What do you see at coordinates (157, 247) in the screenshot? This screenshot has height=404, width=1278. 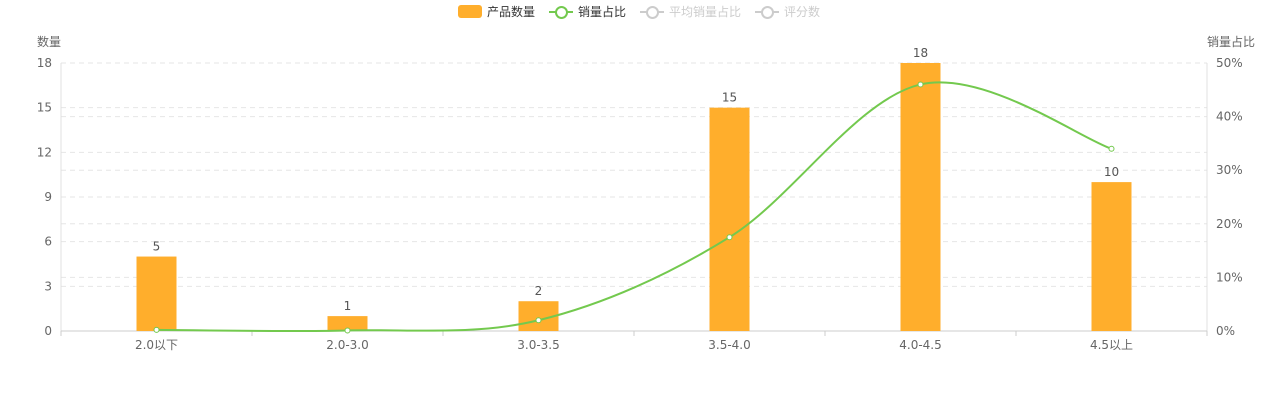 I see `bar-value-label: 5` at bounding box center [157, 247].